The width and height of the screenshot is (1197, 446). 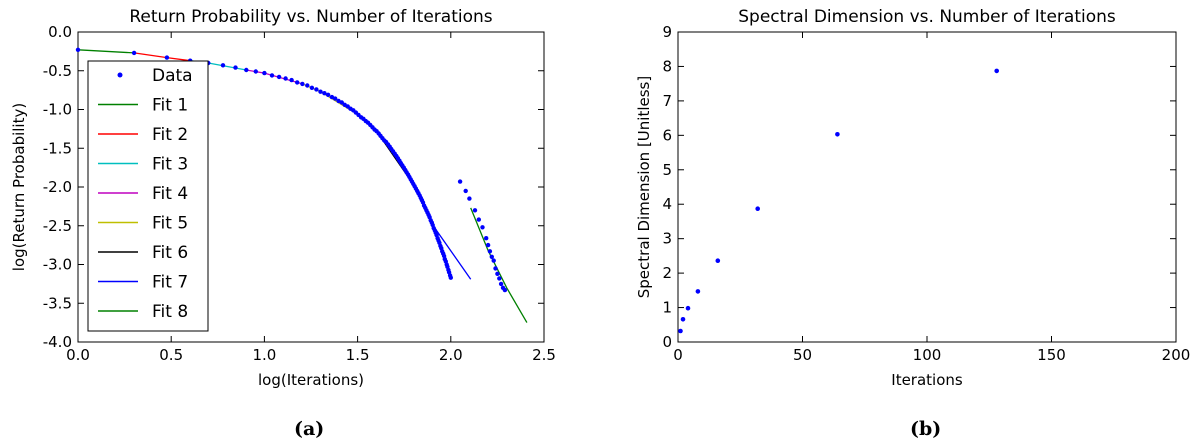 I want to click on chart-a-xtick-label: 1.0, so click(x=264, y=355).